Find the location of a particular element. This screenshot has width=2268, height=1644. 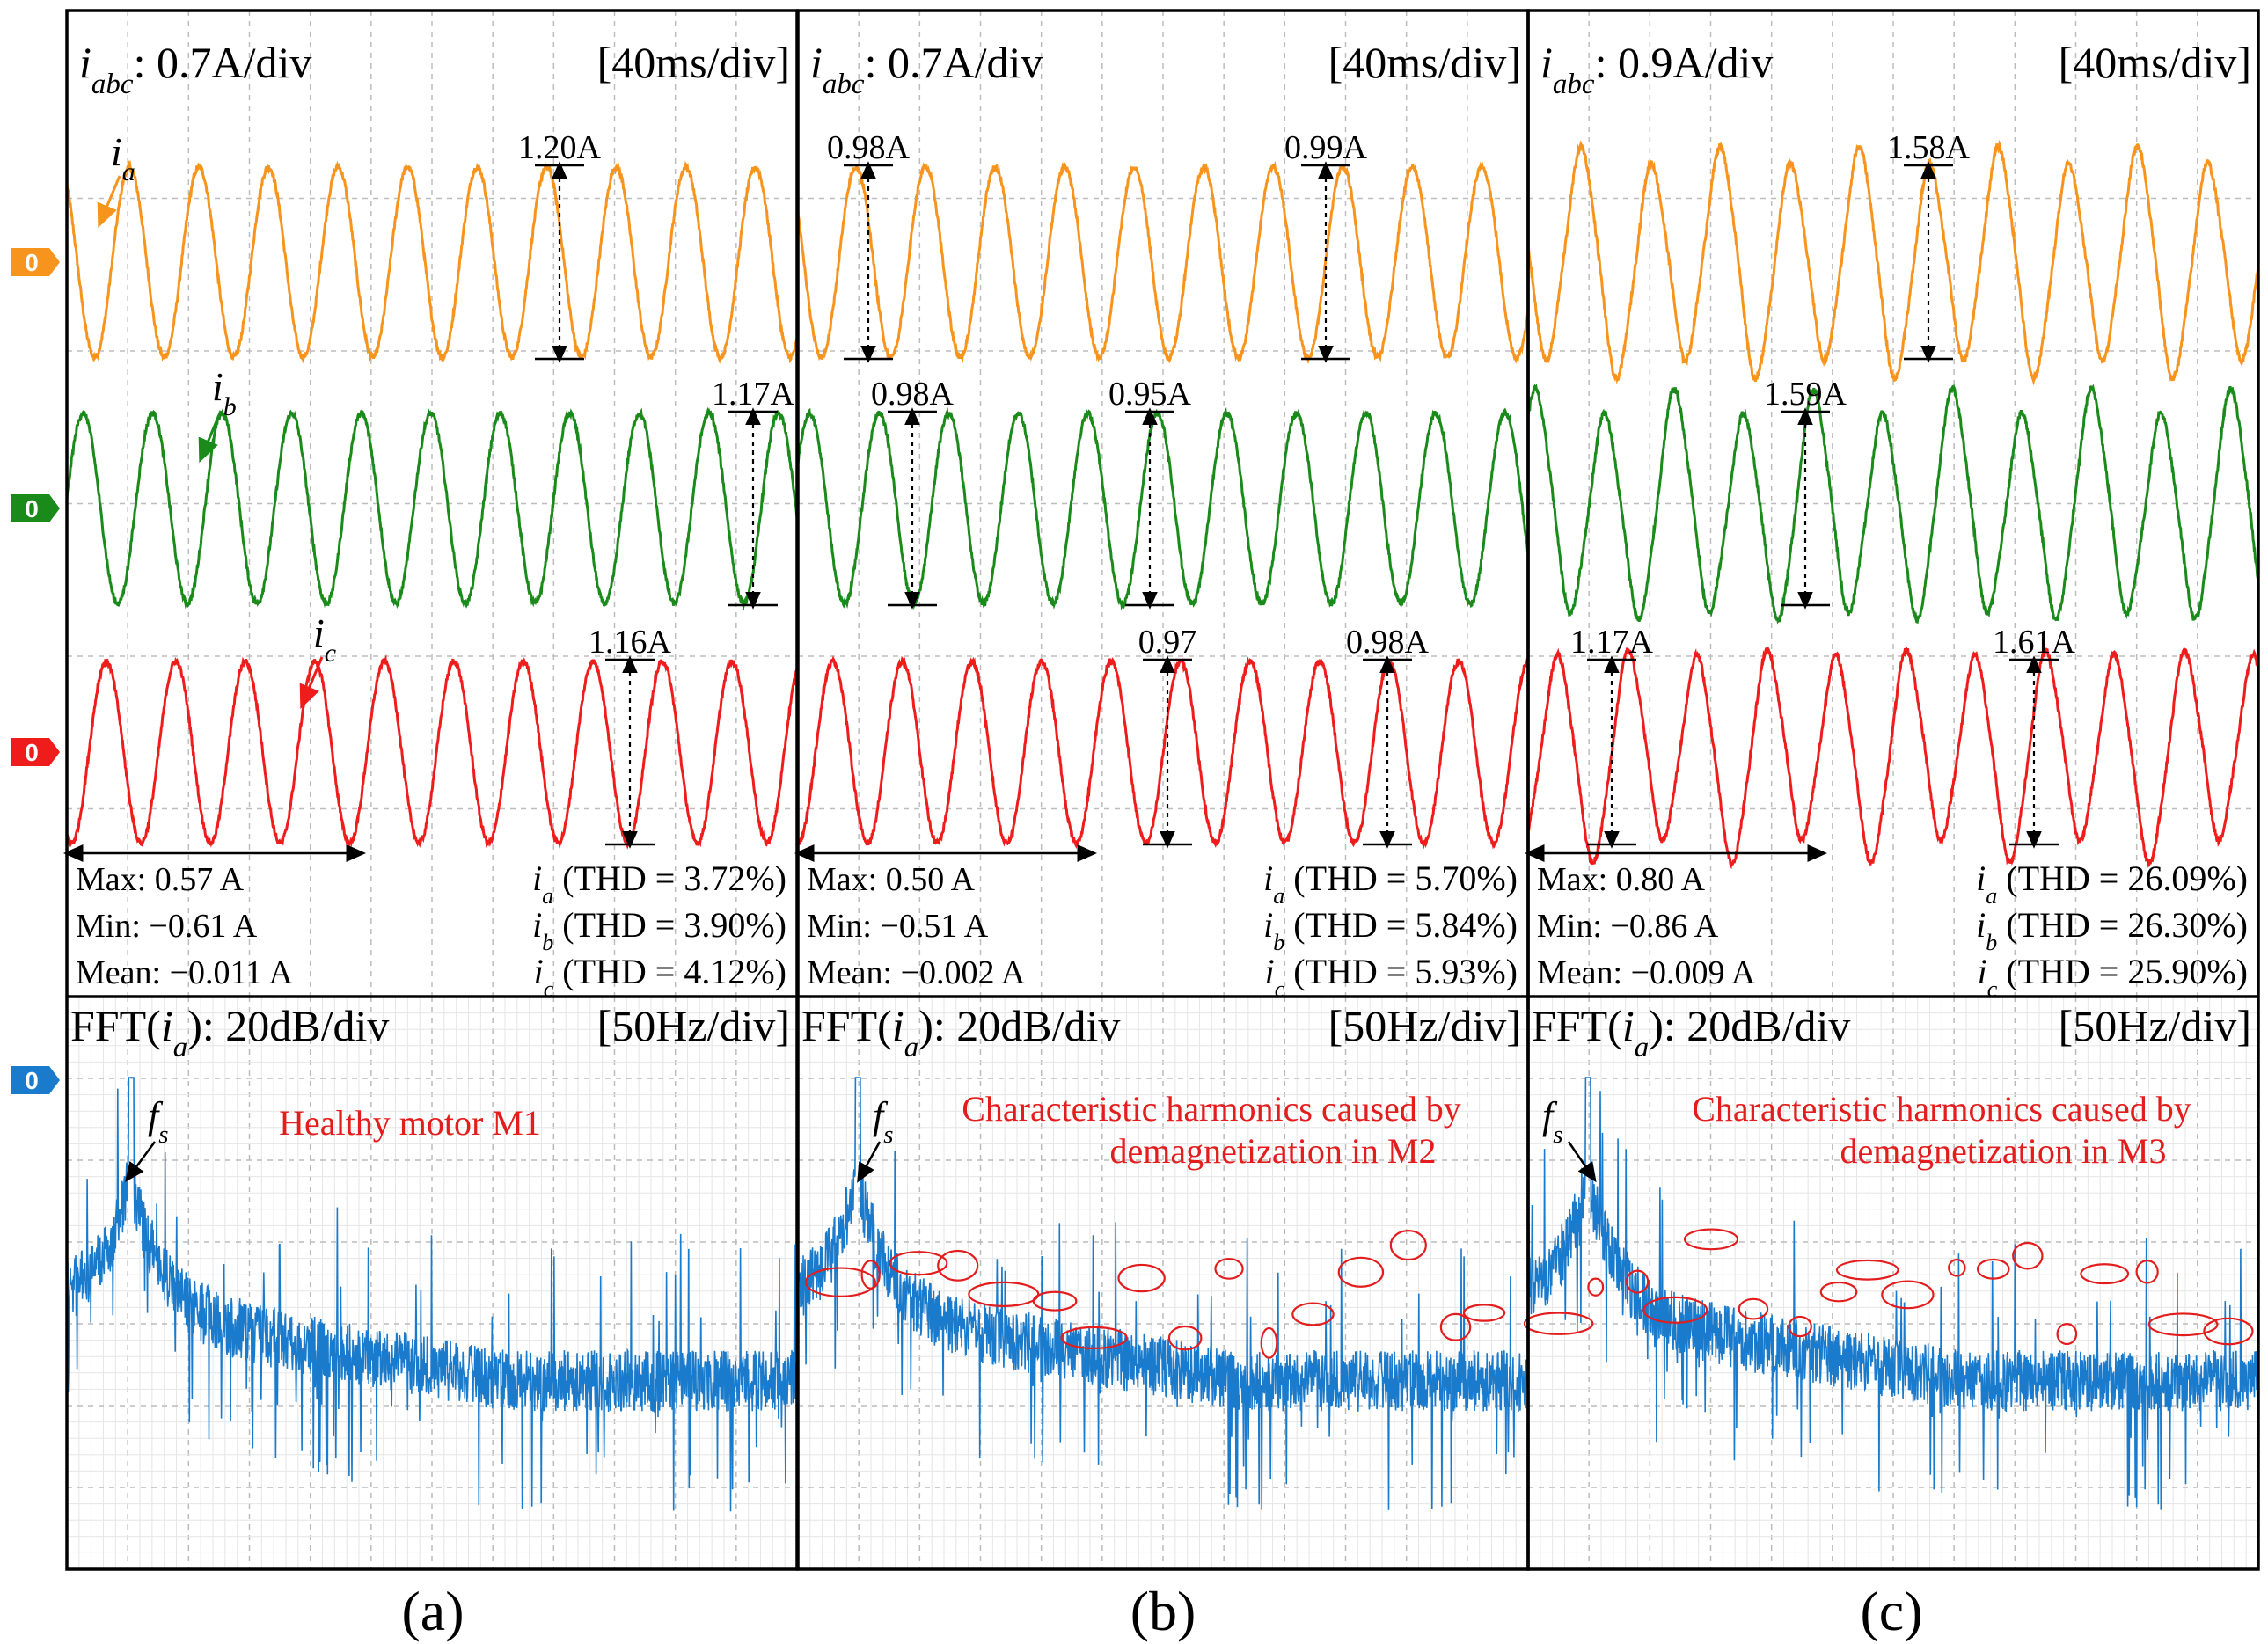

fft-annotation-b-1: demagnetization in M2 is located at coordinates (1272, 1151).